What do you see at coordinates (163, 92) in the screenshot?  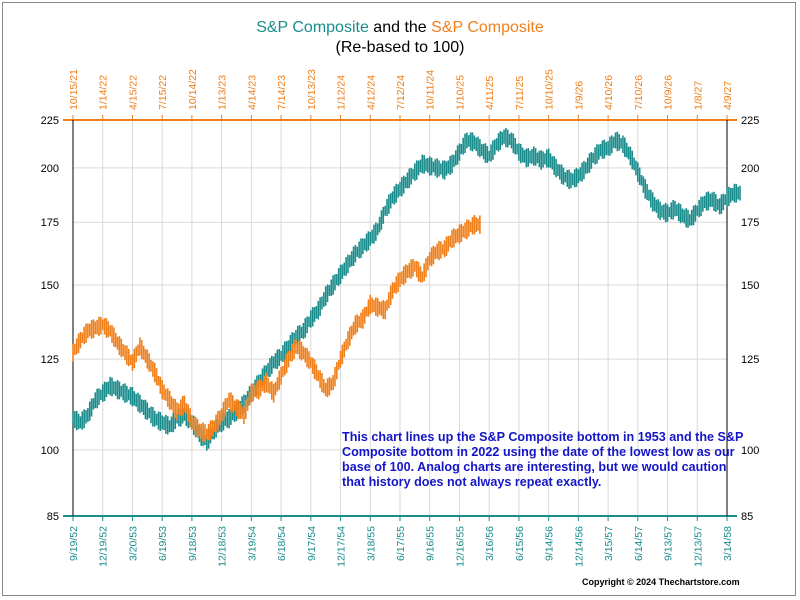 I see `x-top-tick-label: 7/15/22` at bounding box center [163, 92].